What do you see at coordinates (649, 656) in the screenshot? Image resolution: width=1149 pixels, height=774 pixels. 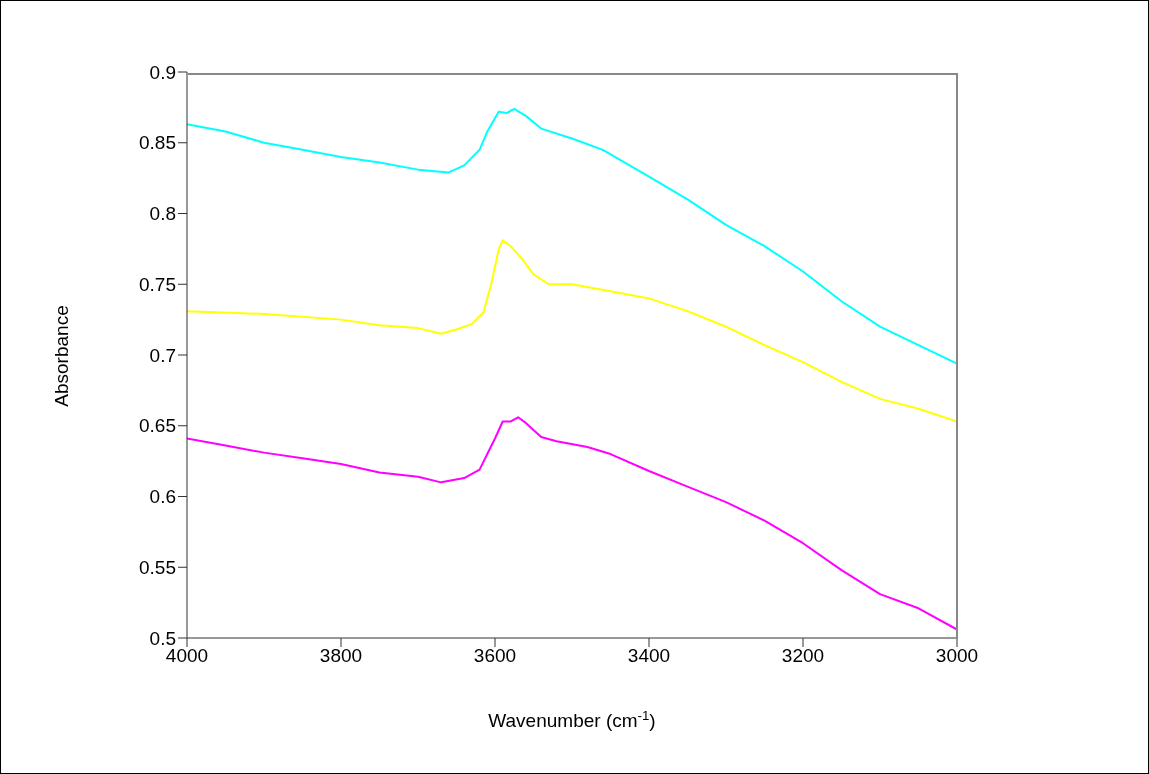 I see `x-tick-label: 3400` at bounding box center [649, 656].